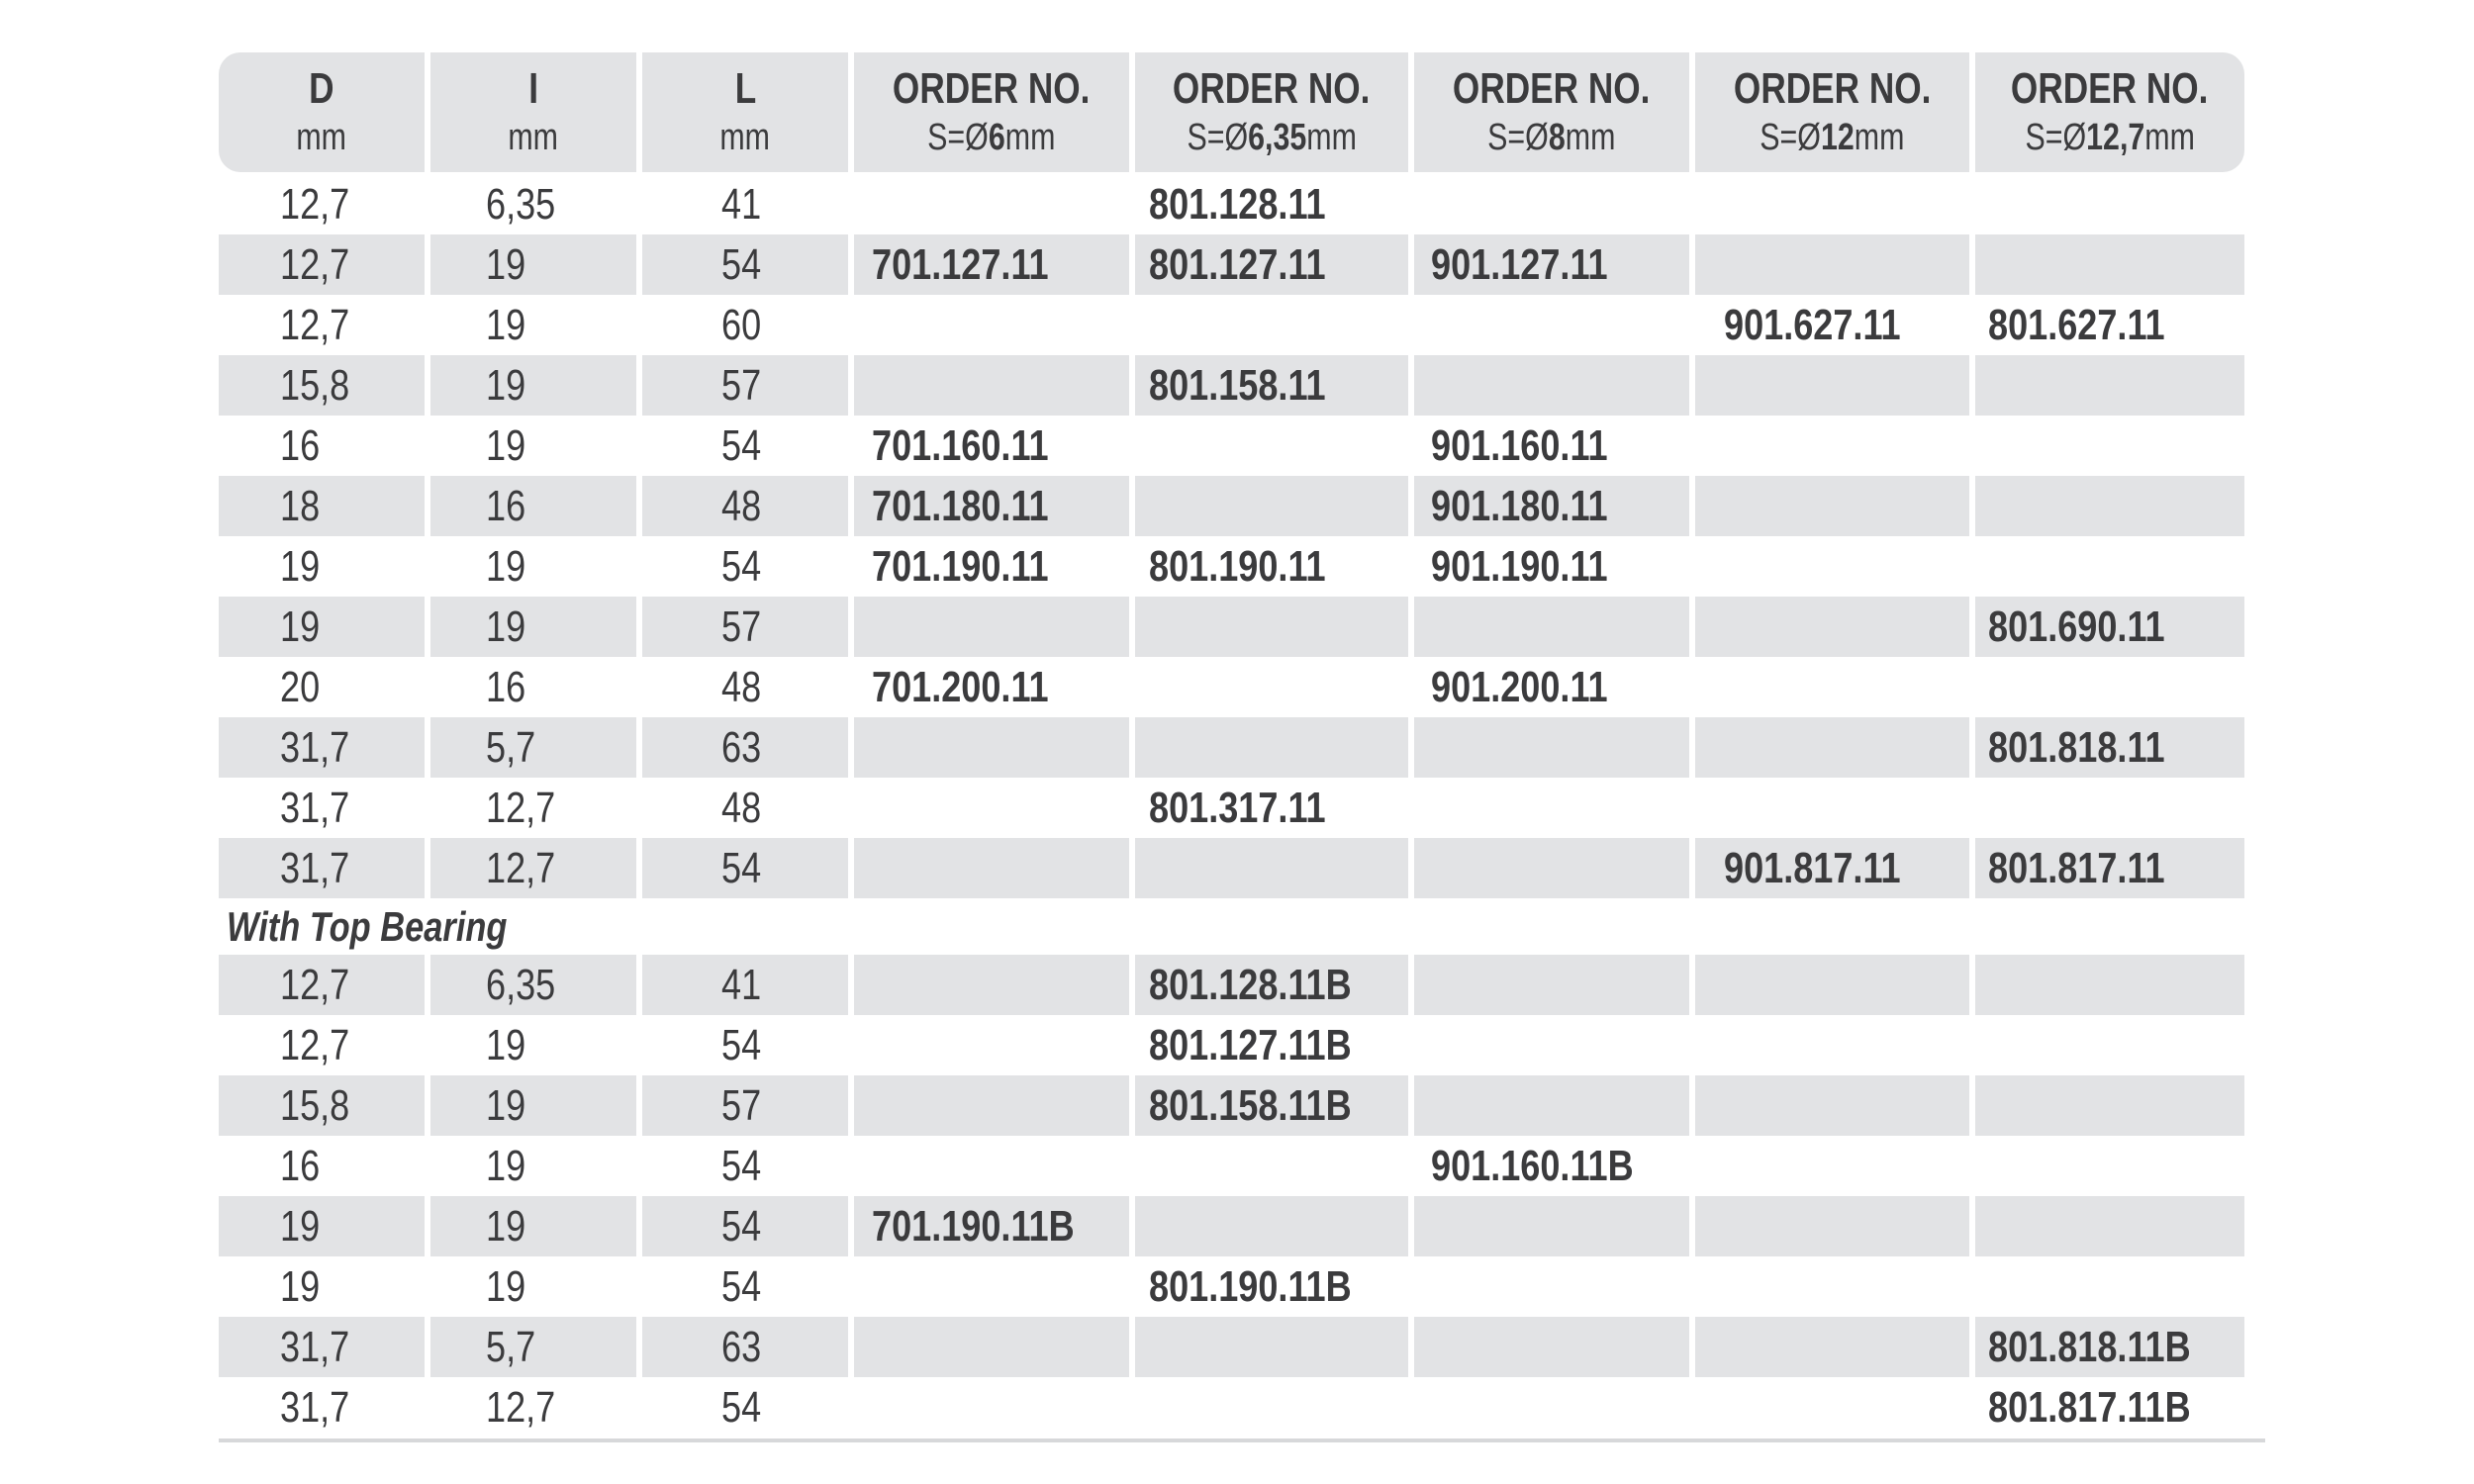 The height and width of the screenshot is (1484, 2474). What do you see at coordinates (1552, 446) in the screenshot?
I see `cell-order-8: 901.160.11` at bounding box center [1552, 446].